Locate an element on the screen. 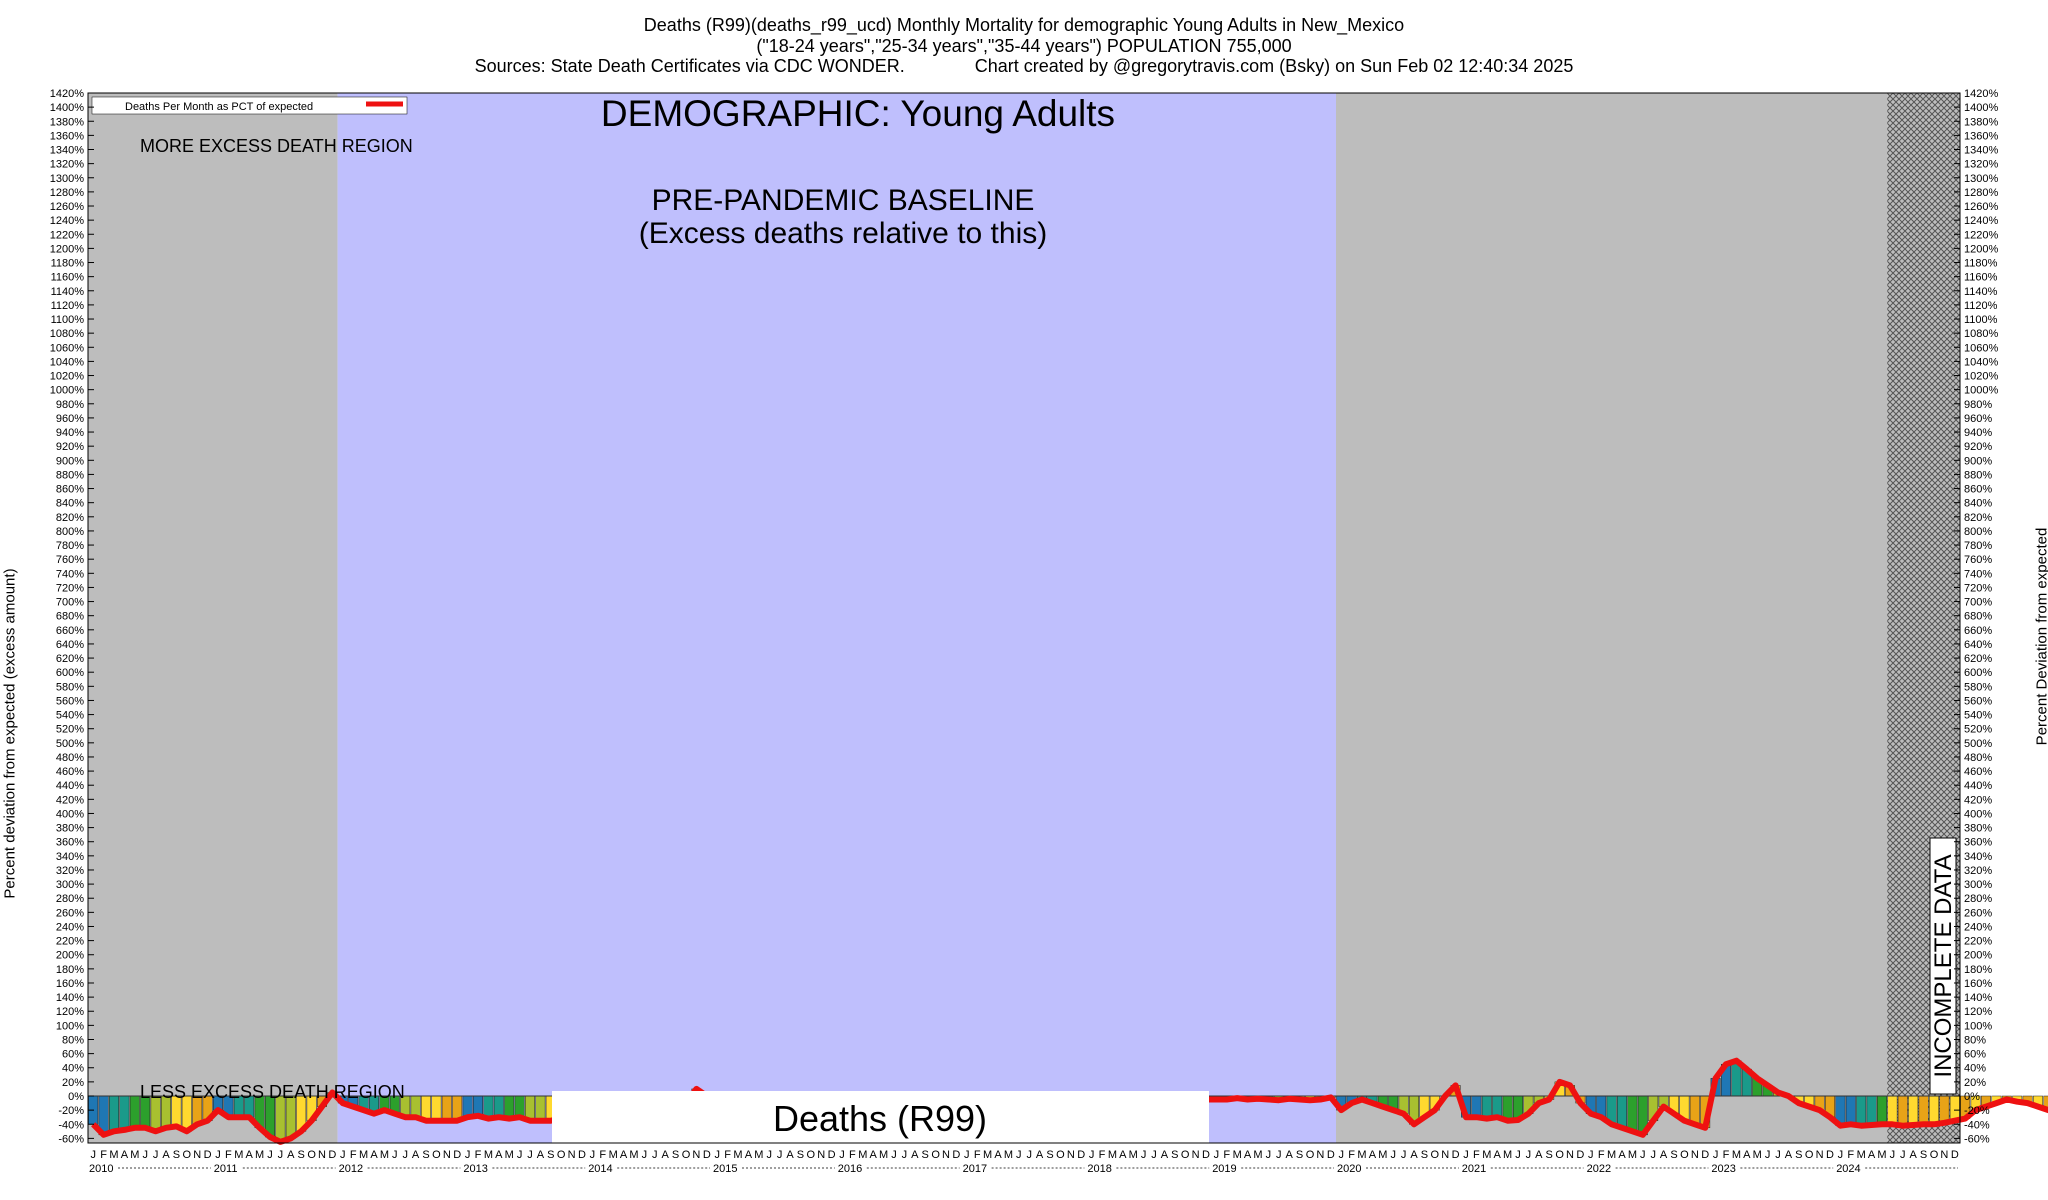  x-tick-year: 2022 is located at coordinates (1599, 1169).